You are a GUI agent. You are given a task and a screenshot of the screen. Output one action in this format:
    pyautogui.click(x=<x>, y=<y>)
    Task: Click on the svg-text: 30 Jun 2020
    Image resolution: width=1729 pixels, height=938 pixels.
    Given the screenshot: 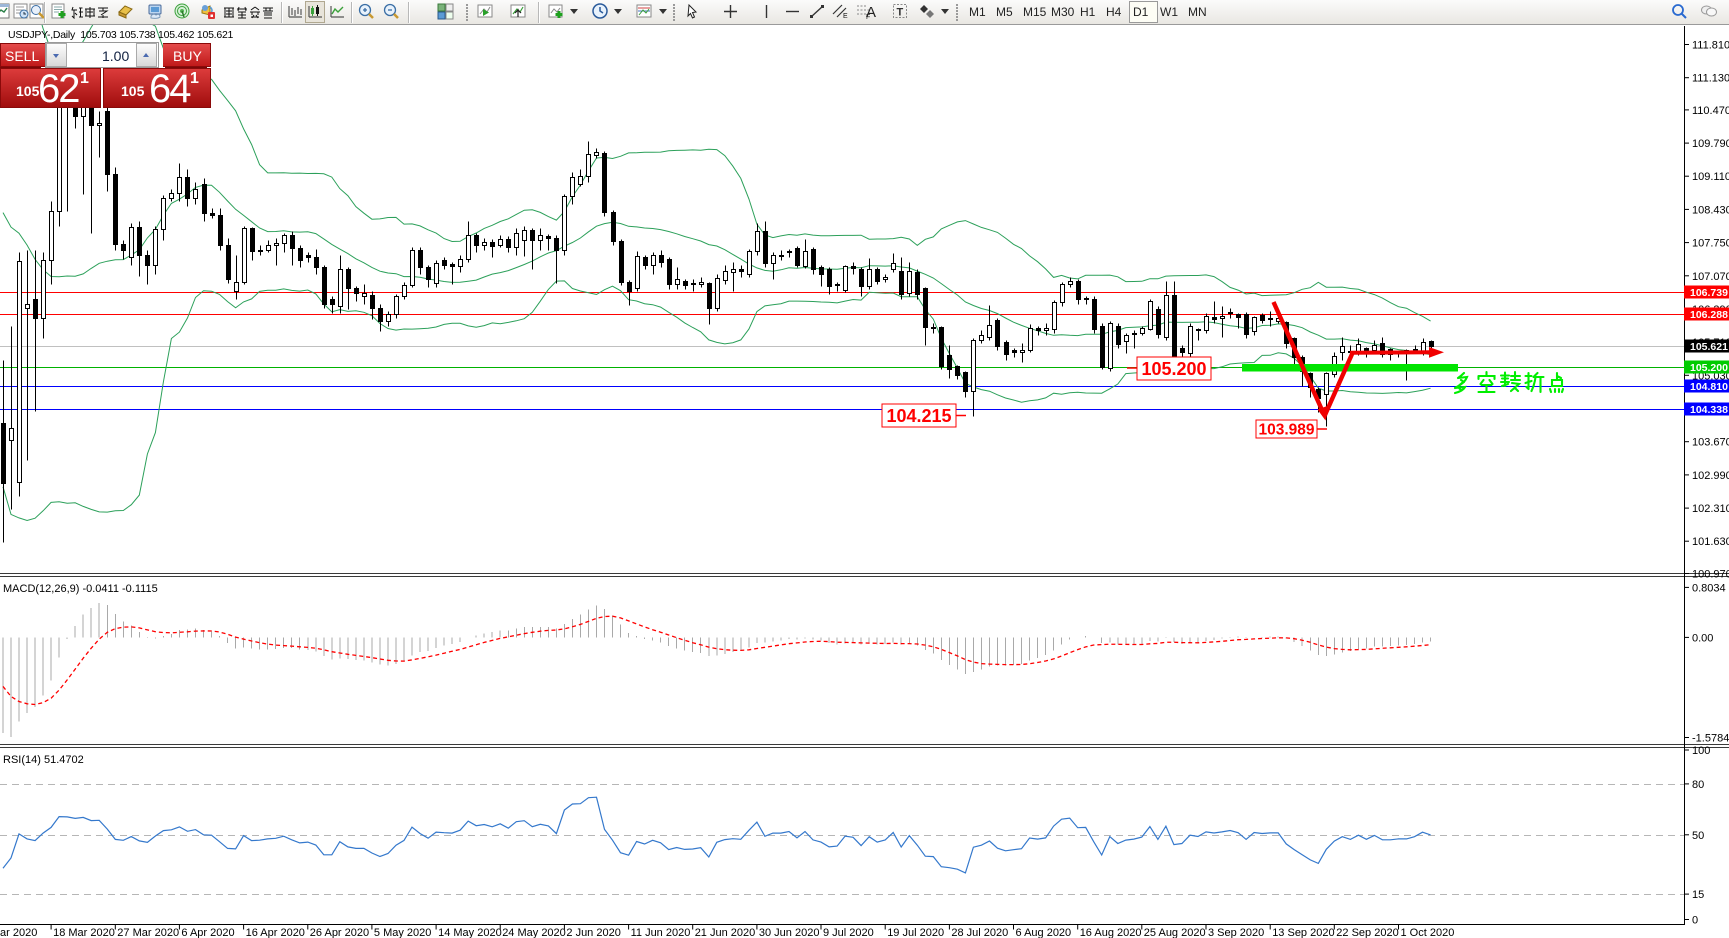 What is the action you would take?
    pyautogui.click(x=789, y=932)
    